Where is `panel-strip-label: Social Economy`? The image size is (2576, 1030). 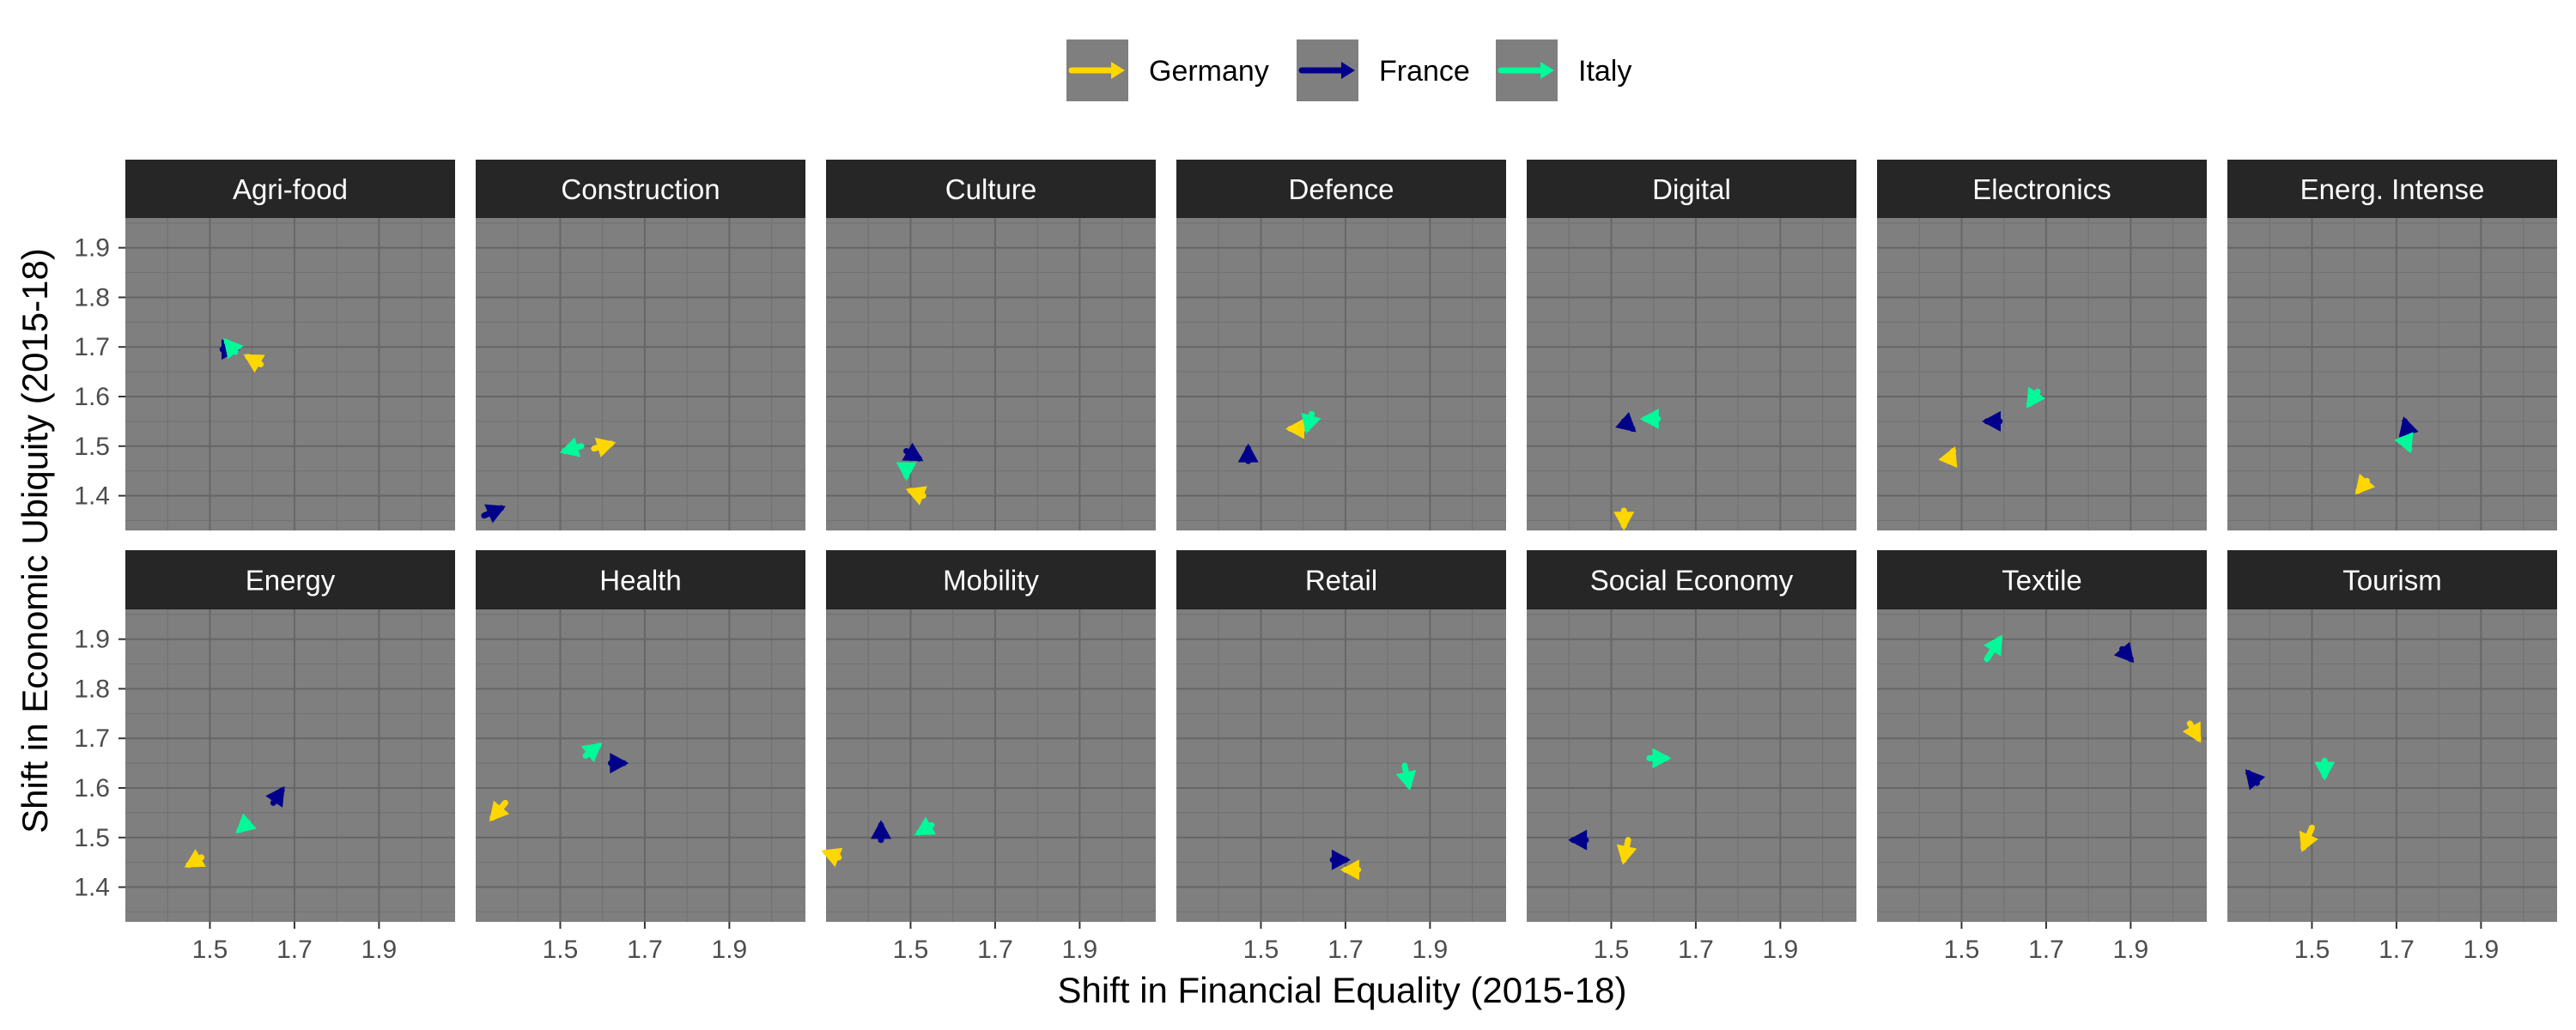
panel-strip-label: Social Economy is located at coordinates (1692, 581).